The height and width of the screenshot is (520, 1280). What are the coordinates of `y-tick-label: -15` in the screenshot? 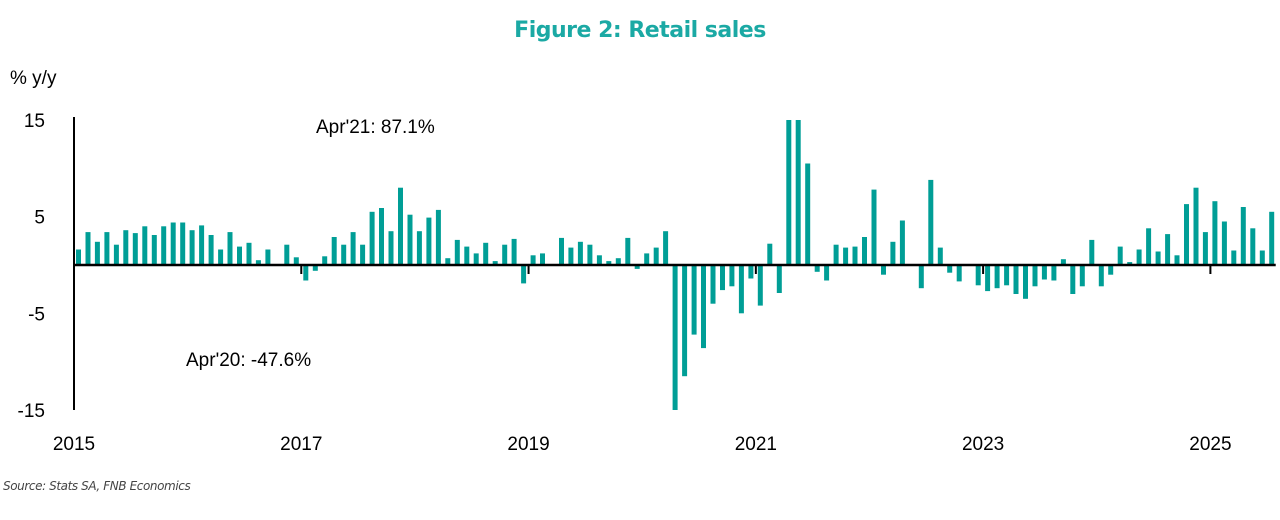 It's located at (31, 411).